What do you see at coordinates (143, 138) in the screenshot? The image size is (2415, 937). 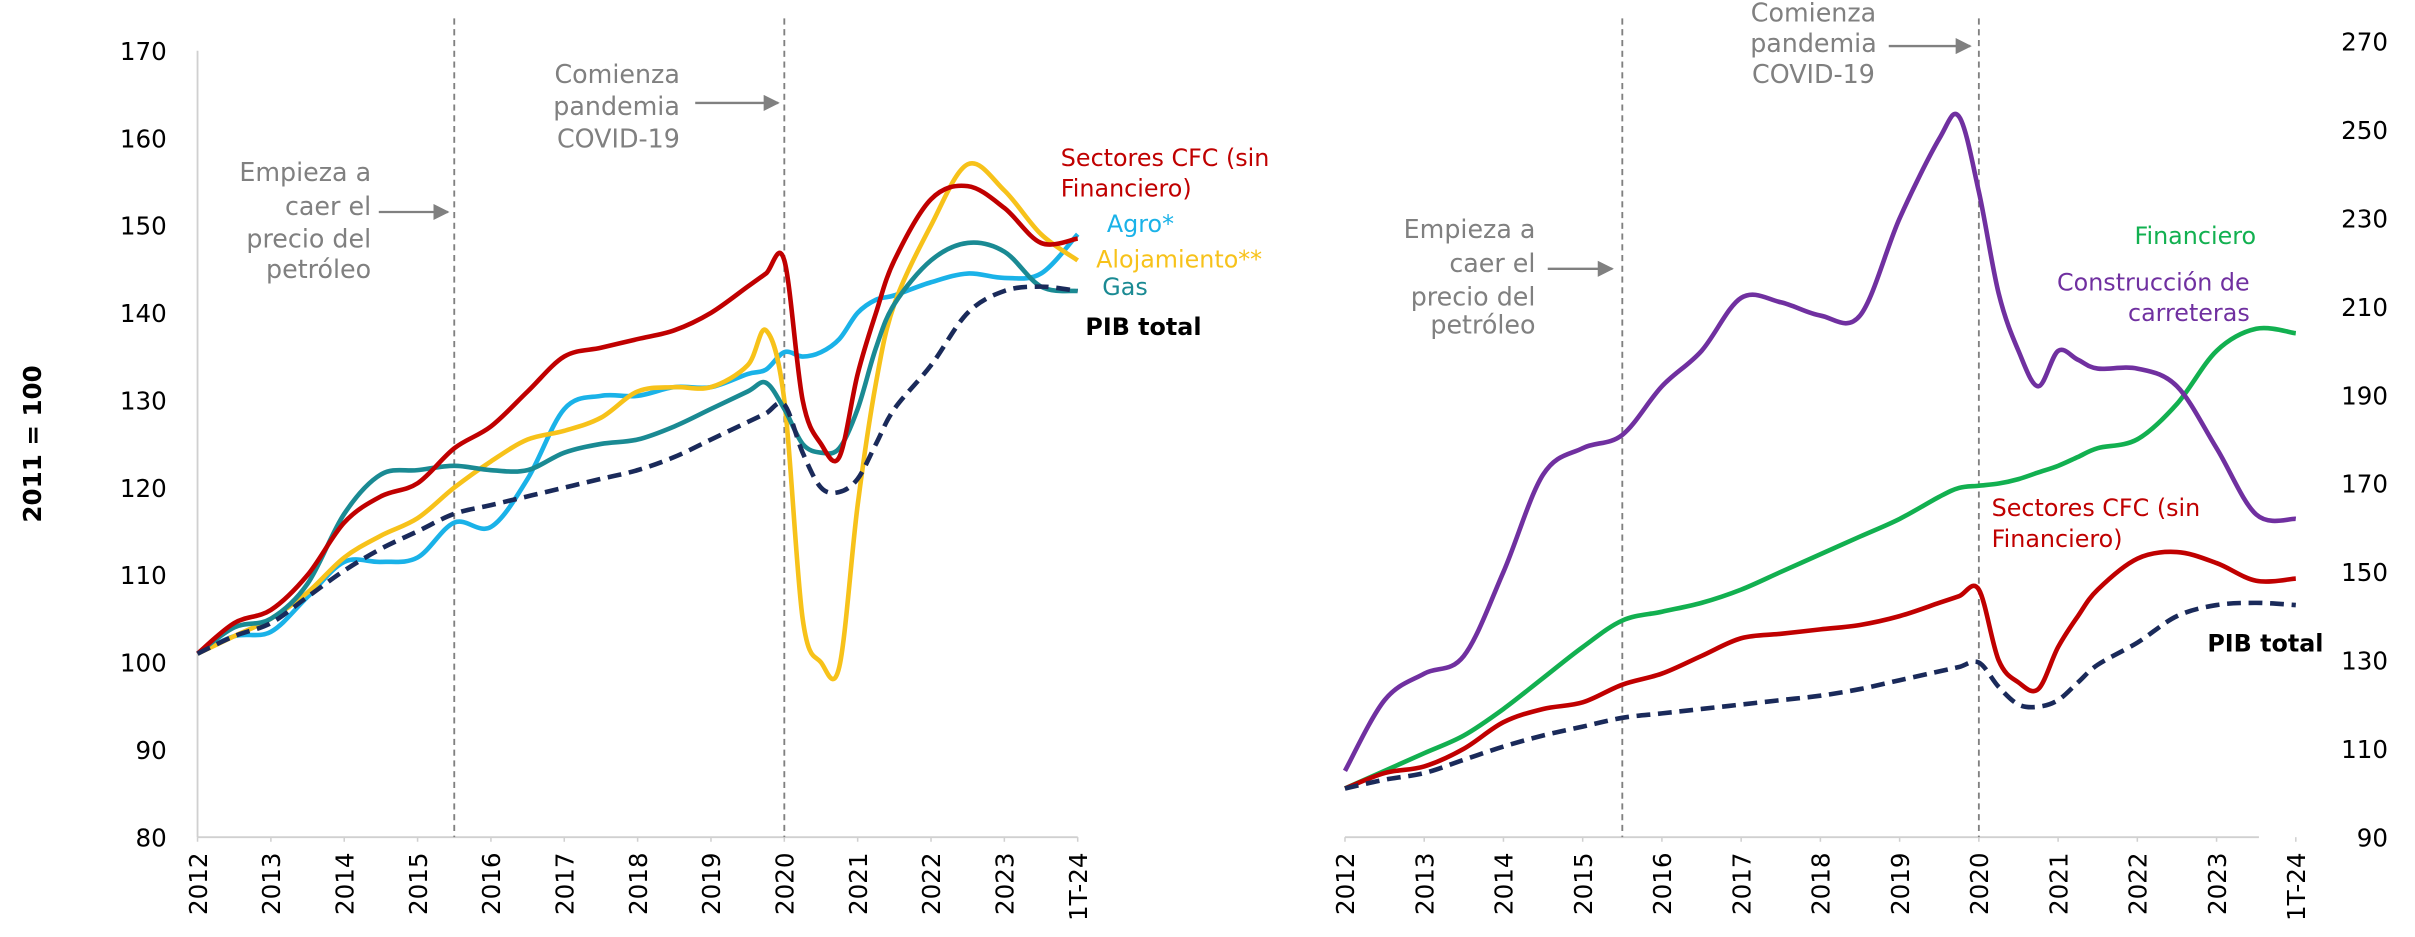 I see `y-tick-label: 160` at bounding box center [143, 138].